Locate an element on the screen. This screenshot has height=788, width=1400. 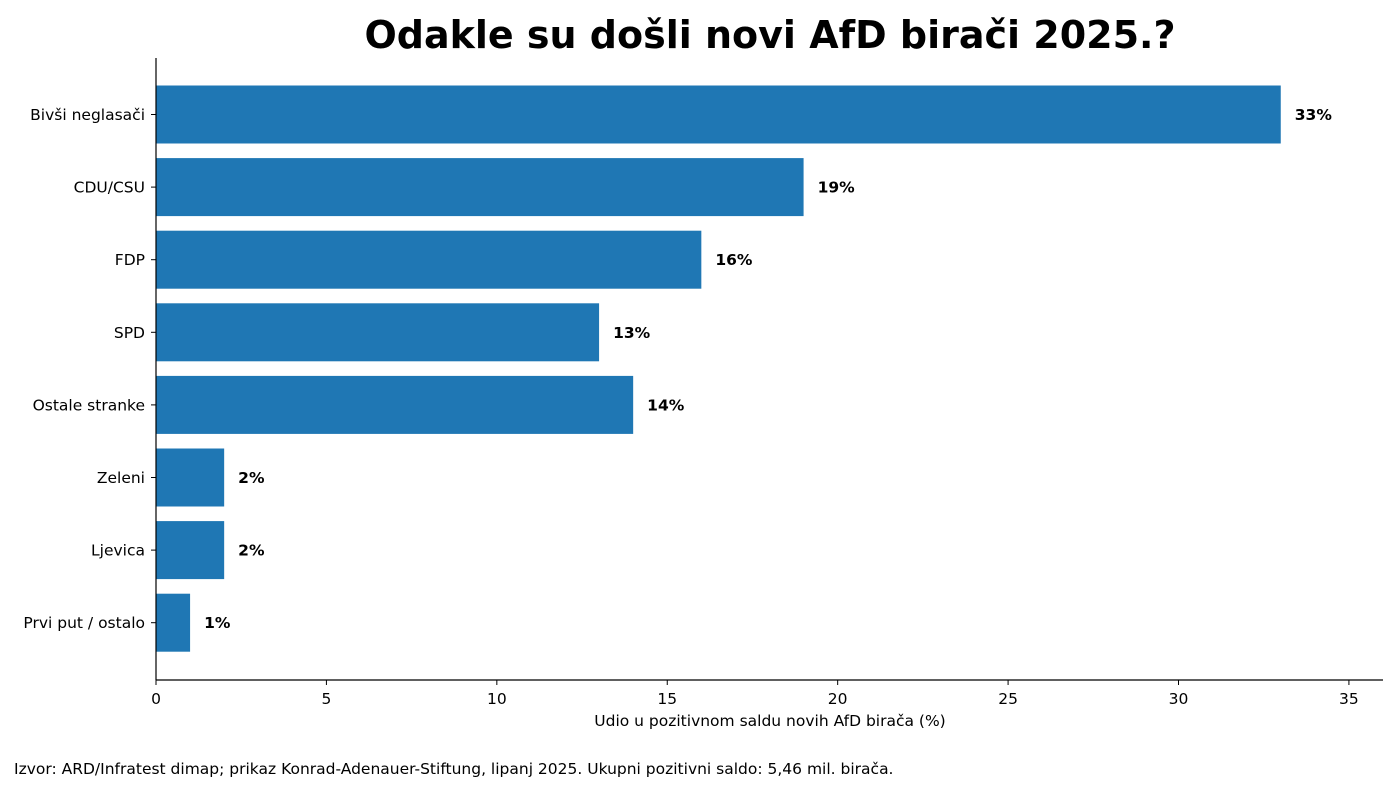
y-tick-label: Zeleni is located at coordinates (121, 478).